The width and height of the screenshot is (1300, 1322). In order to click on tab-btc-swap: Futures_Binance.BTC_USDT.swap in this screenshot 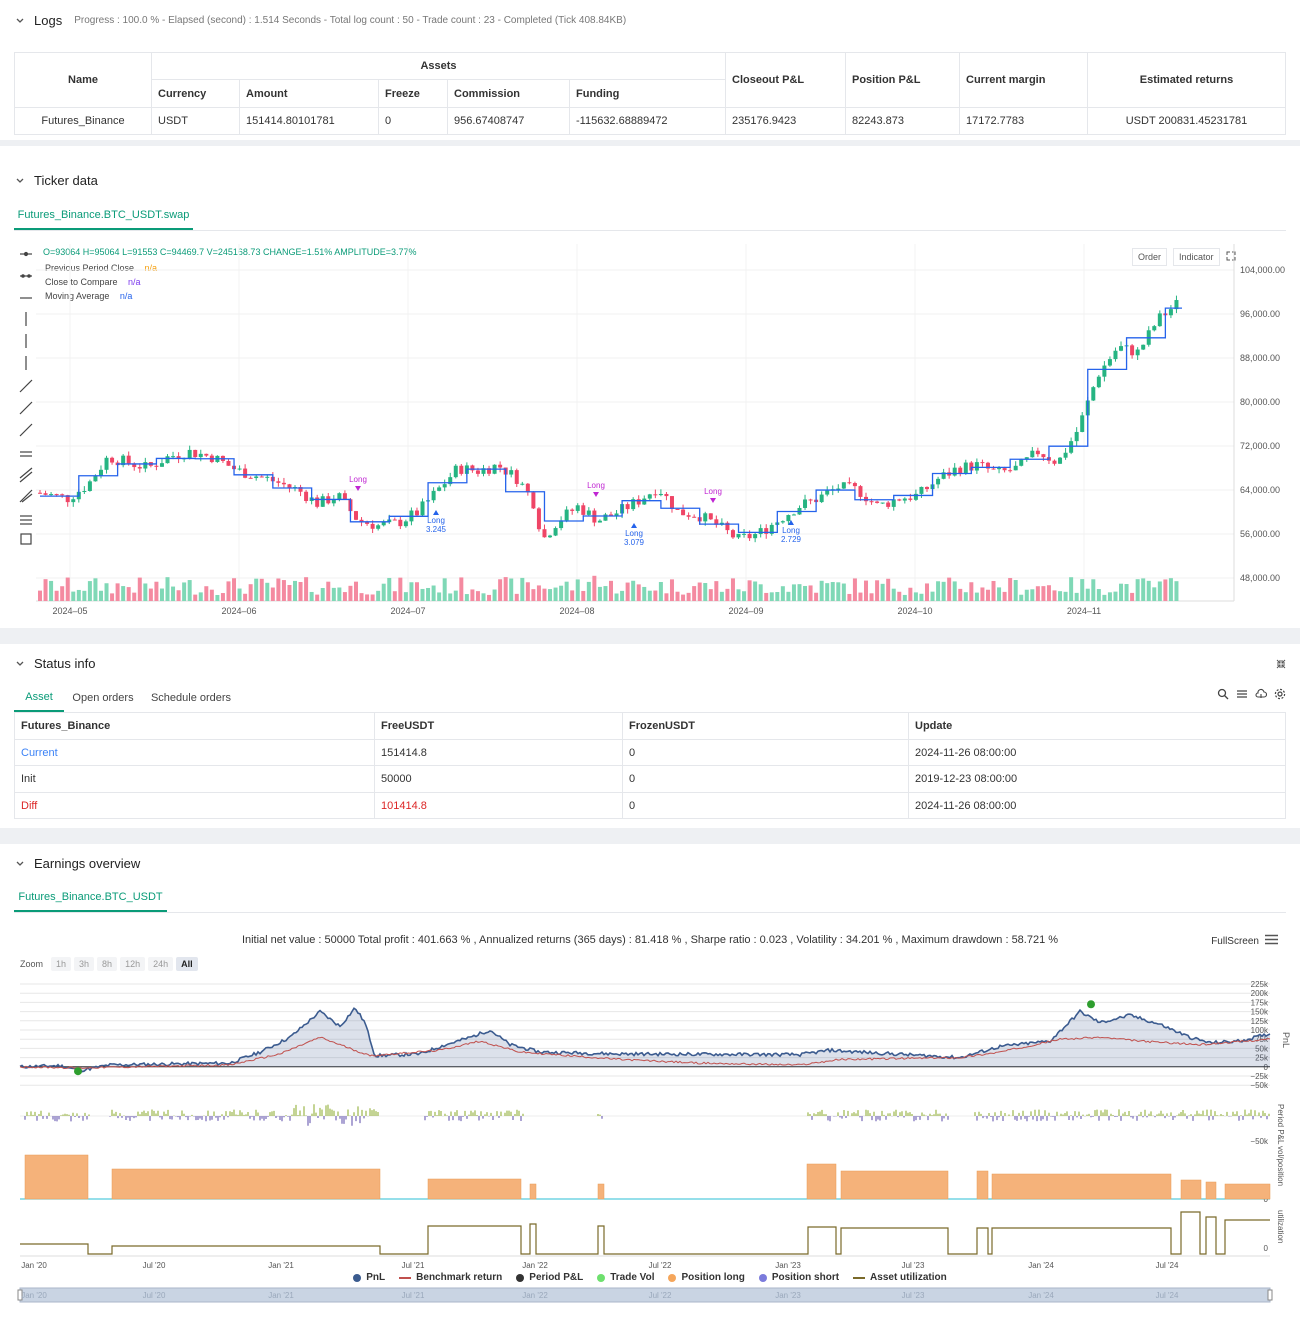, I will do `click(103, 216)`.